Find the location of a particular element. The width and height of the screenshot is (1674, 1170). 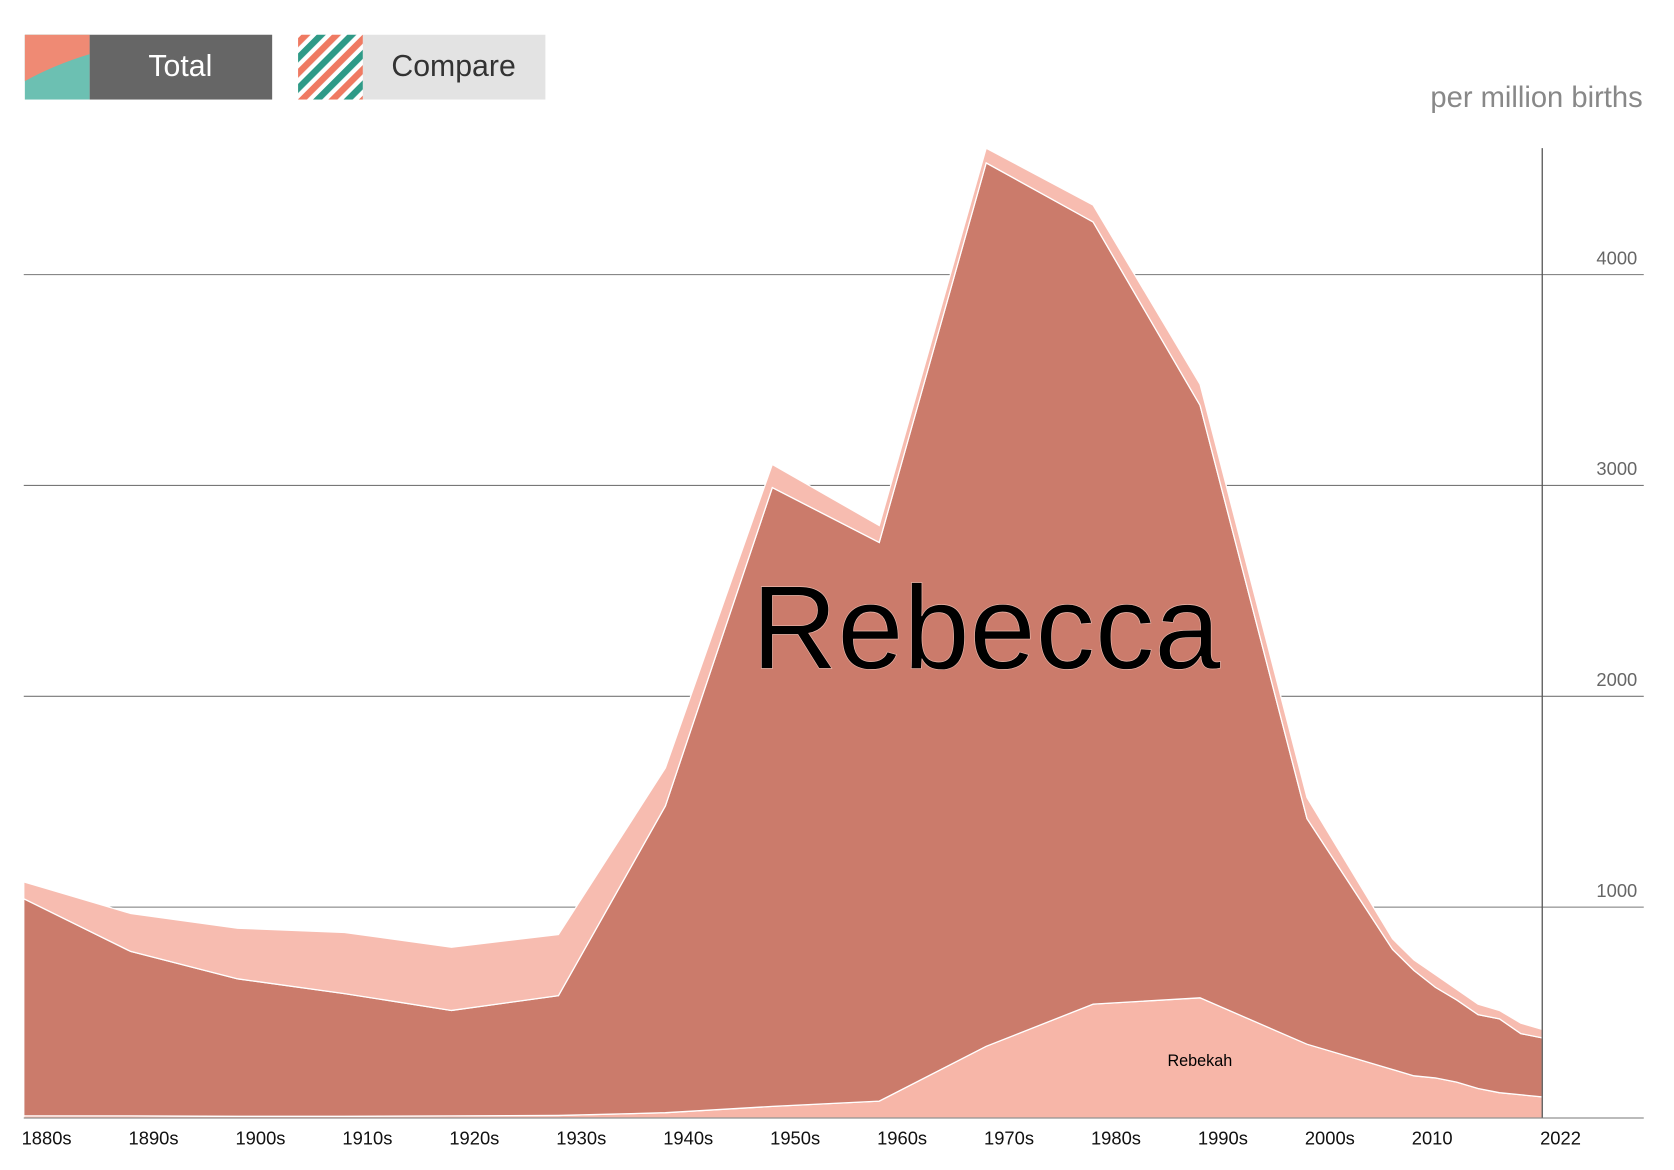

button-label: Total is located at coordinates (180, 66).